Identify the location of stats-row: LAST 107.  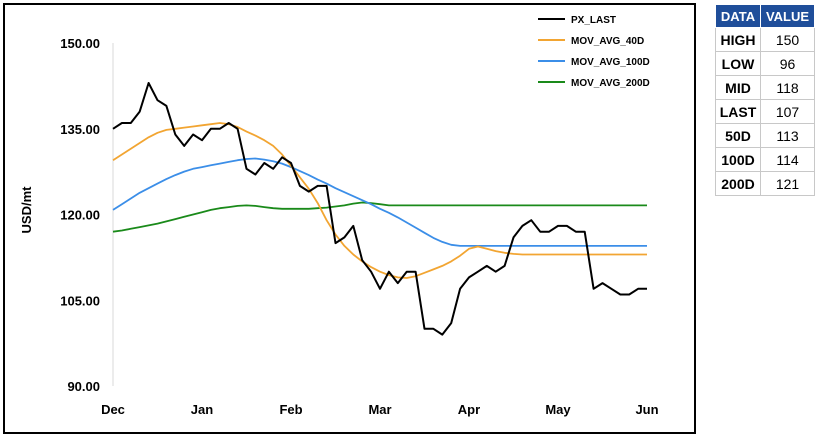
(765, 111).